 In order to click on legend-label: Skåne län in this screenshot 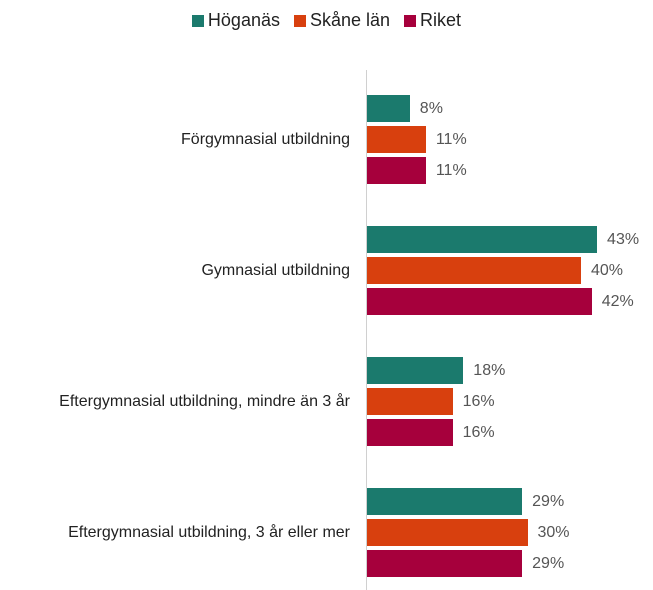, I will do `click(350, 20)`.